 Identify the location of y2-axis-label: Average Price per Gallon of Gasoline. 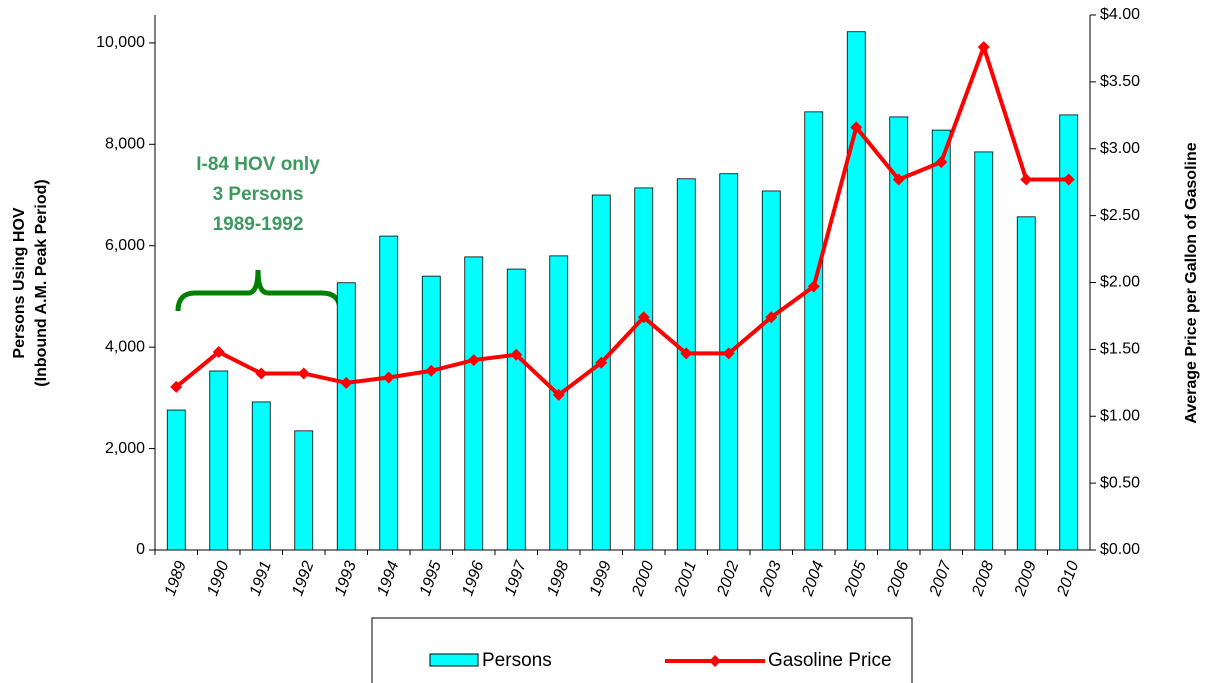
(1191, 282).